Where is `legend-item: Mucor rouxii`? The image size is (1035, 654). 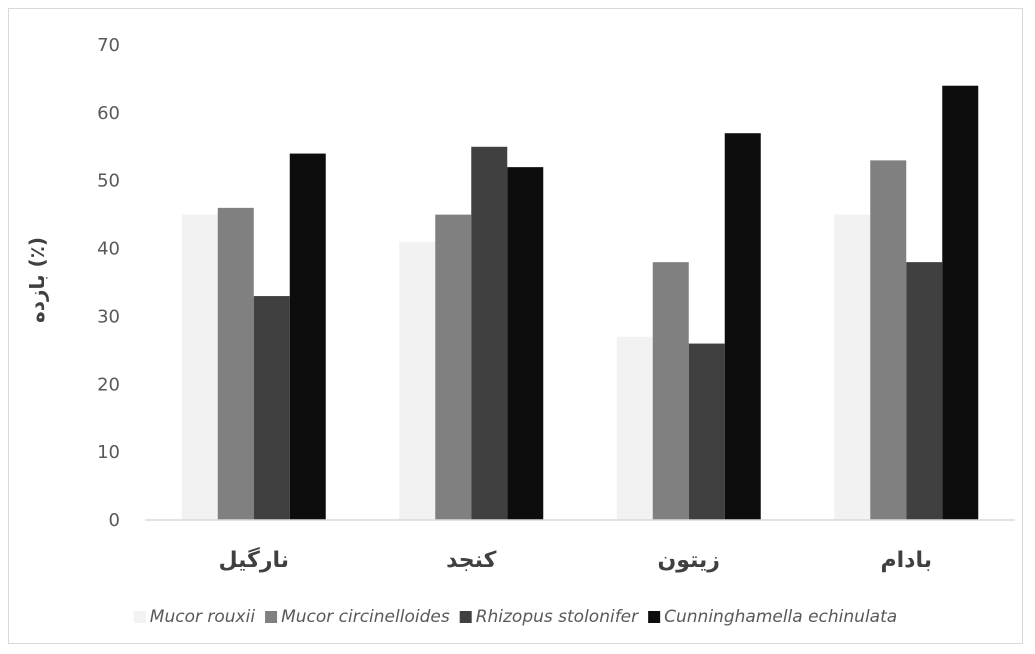 legend-item: Mucor rouxii is located at coordinates (194, 617).